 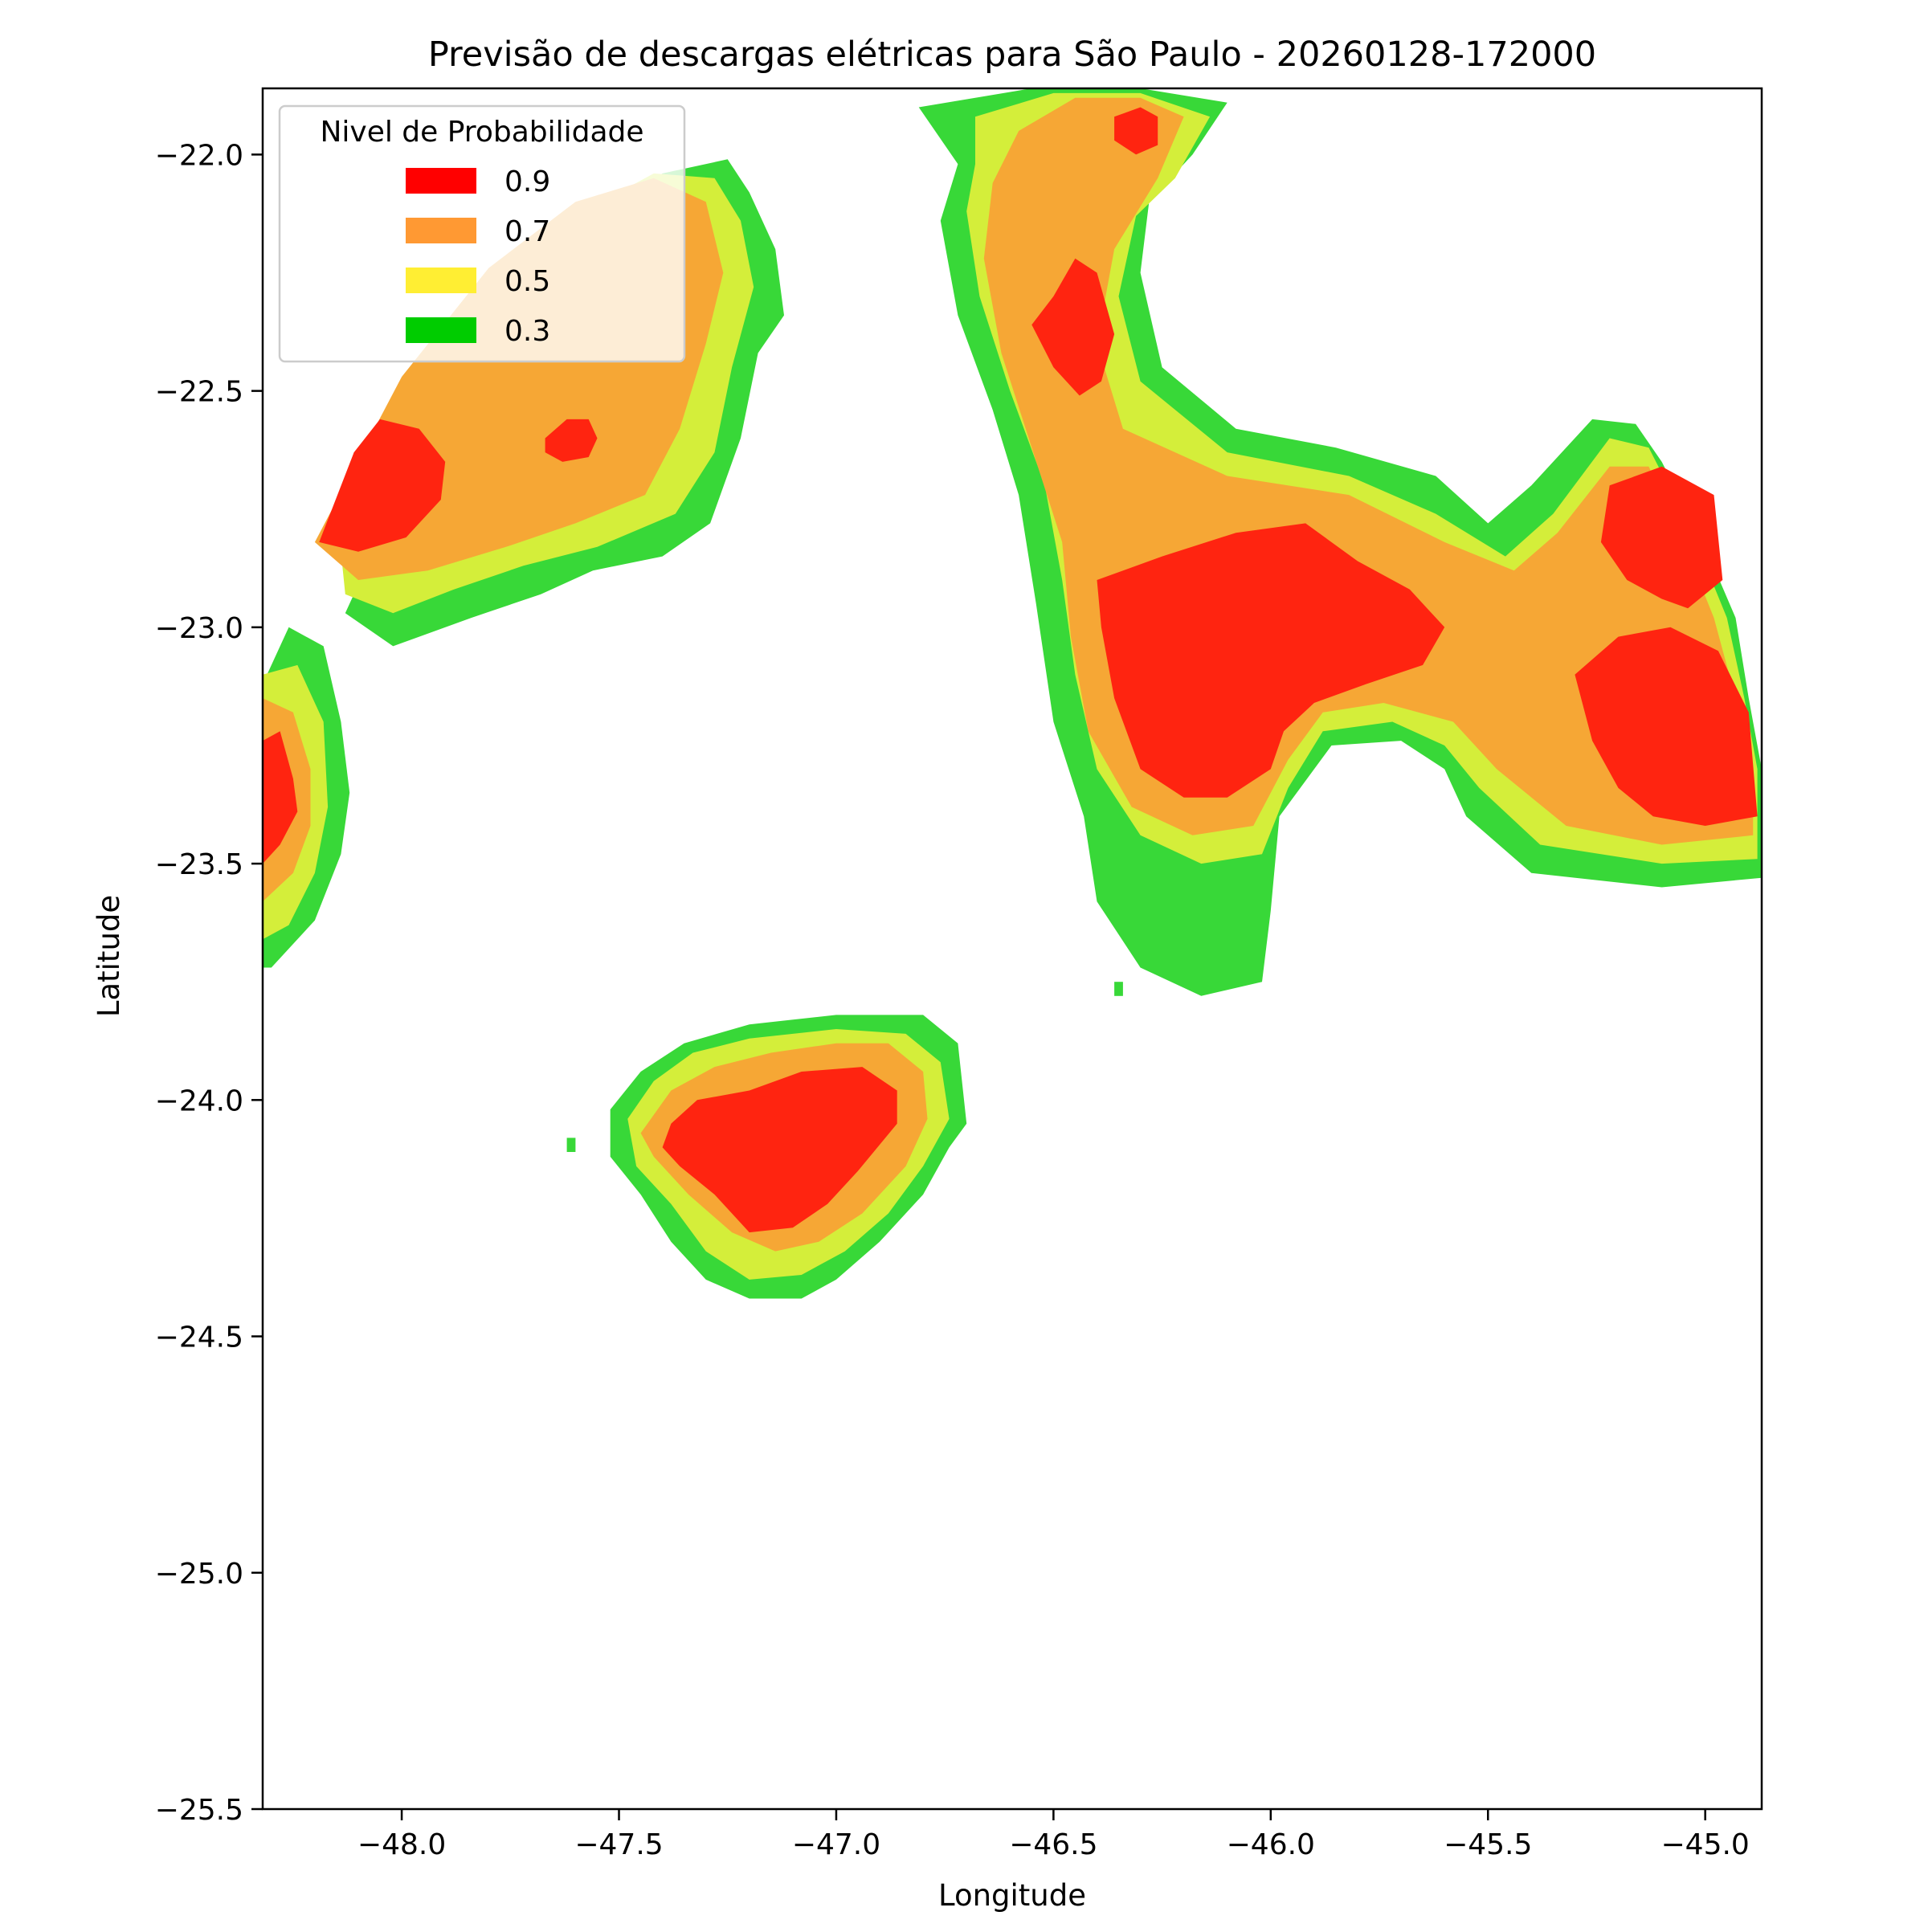 I want to click on y-tick-label: −23.0, so click(x=199, y=628).